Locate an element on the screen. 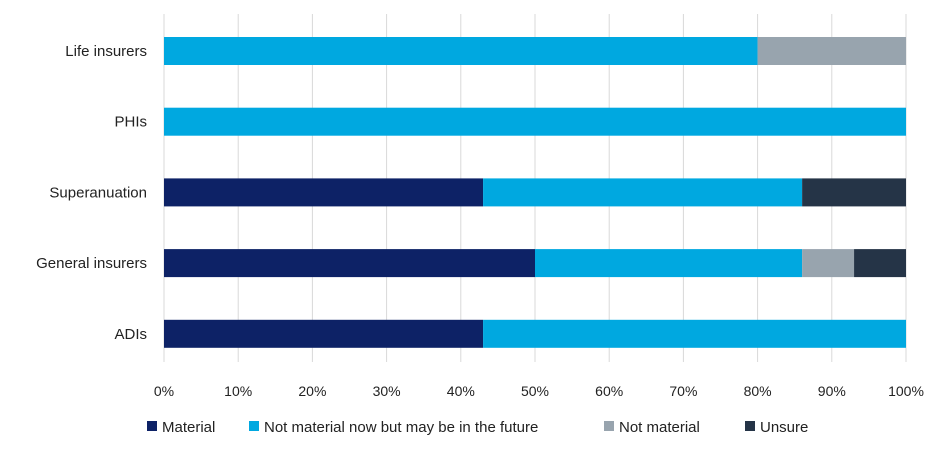 Image resolution: width=948 pixels, height=460 pixels. x-tick-label: 40% is located at coordinates (461, 391).